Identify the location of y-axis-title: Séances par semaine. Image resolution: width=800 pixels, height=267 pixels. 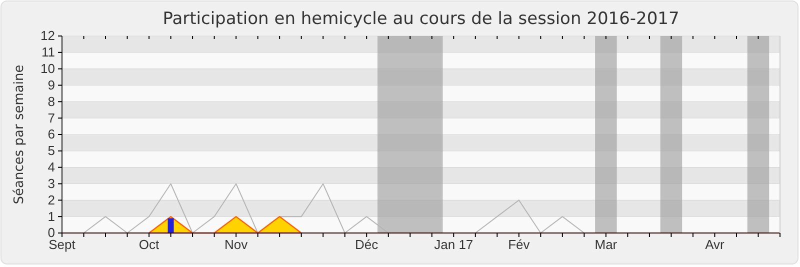
(19, 134).